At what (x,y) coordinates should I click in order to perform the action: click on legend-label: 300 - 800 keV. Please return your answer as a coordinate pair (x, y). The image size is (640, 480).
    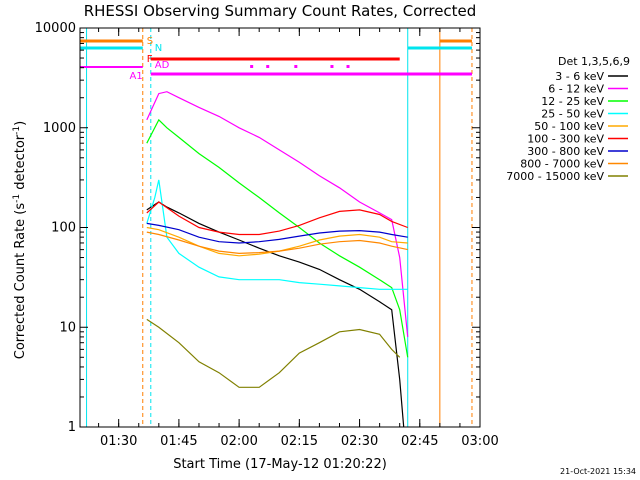
    Looking at the image, I should click on (565, 151).